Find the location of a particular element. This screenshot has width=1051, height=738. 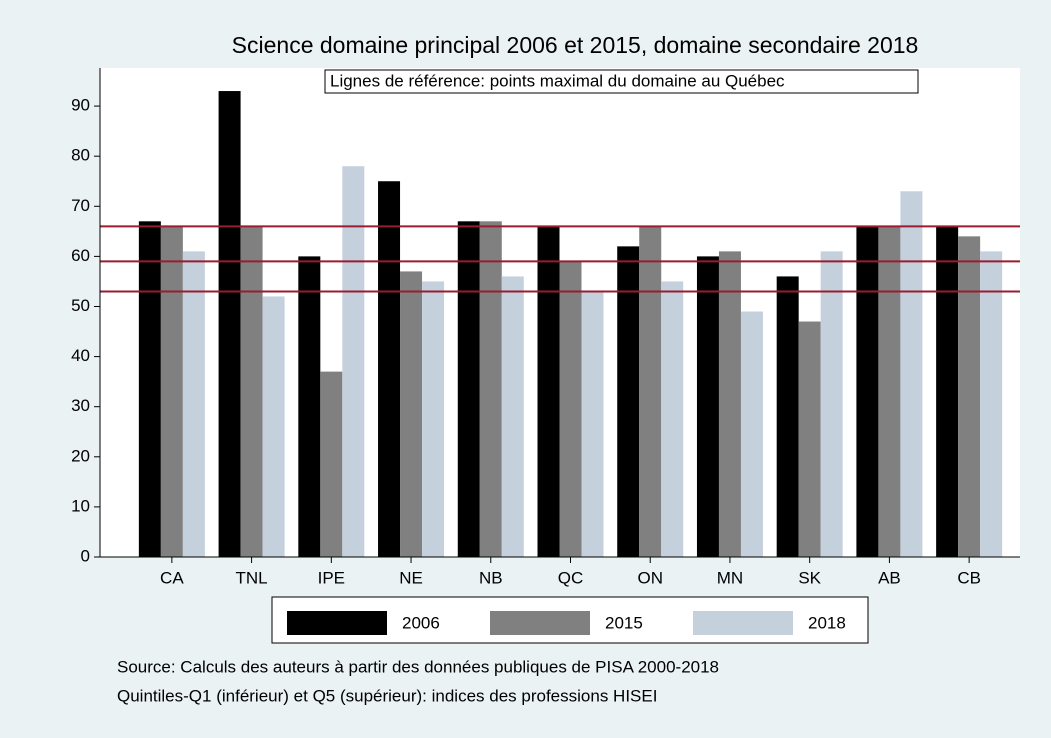

y-tick-label: 10 is located at coordinates (80, 505).